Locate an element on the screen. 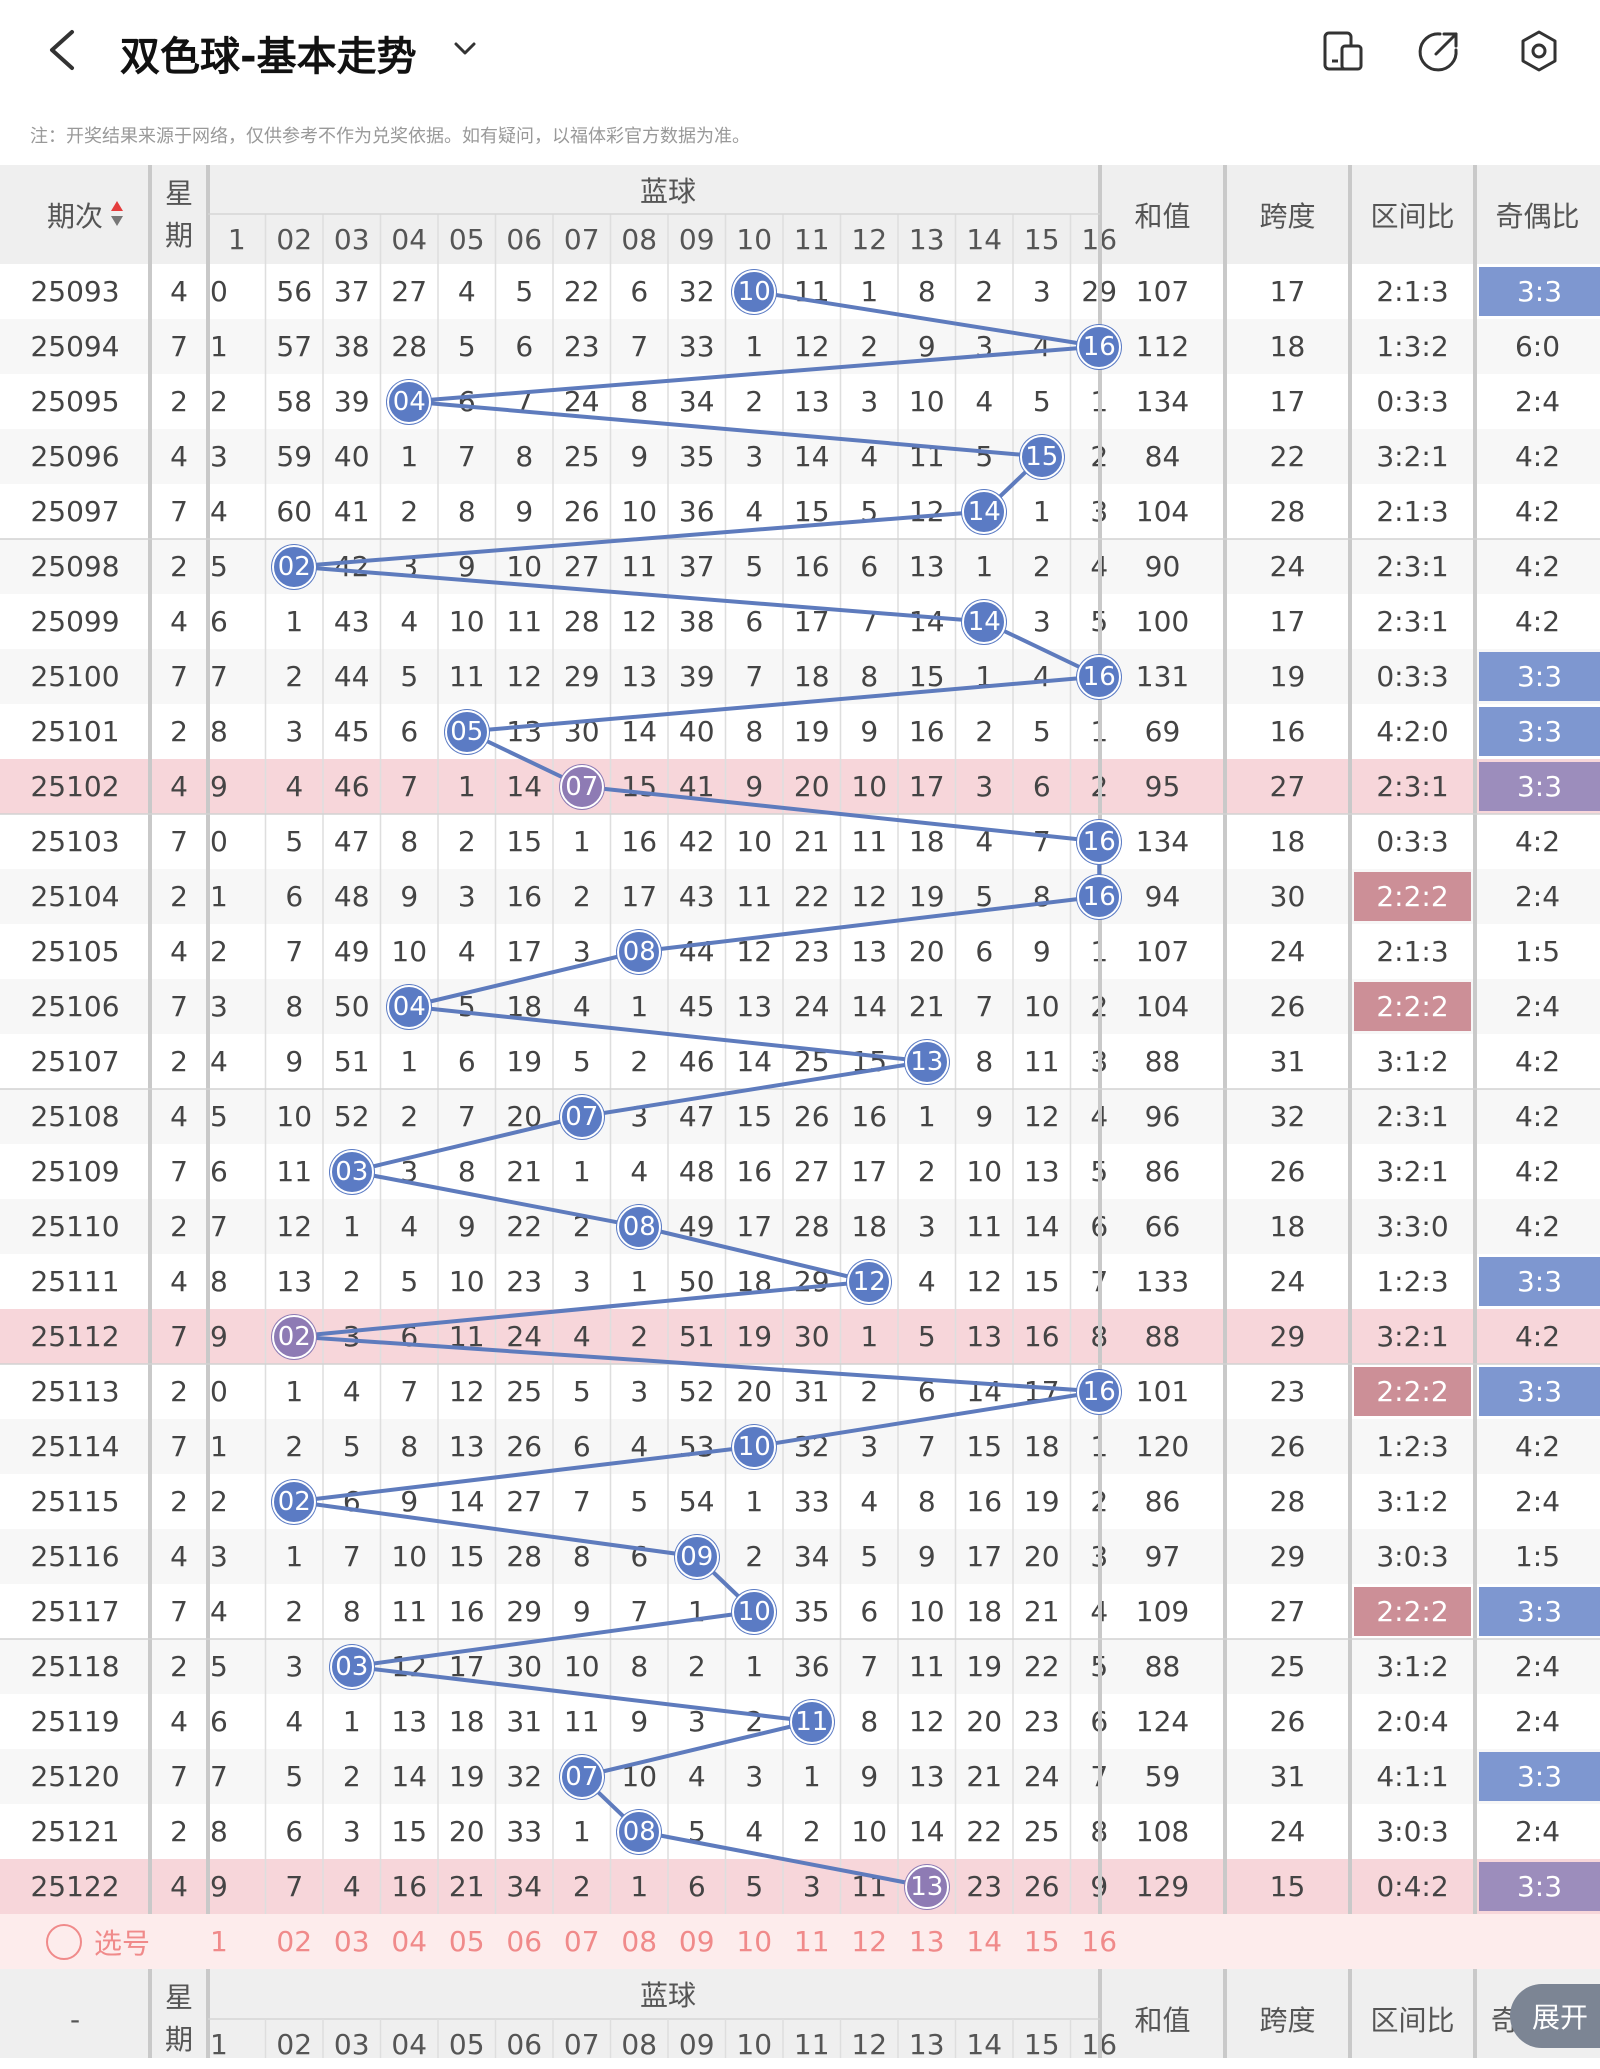 This screenshot has height=2069, width=1600. miss-count-cell: 0 is located at coordinates (219, 1391).